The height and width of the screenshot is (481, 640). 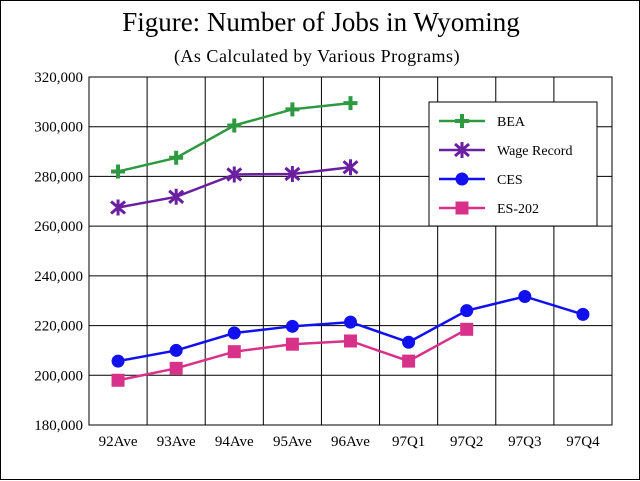 What do you see at coordinates (234, 442) in the screenshot?
I see `x-tick-label: 94Ave` at bounding box center [234, 442].